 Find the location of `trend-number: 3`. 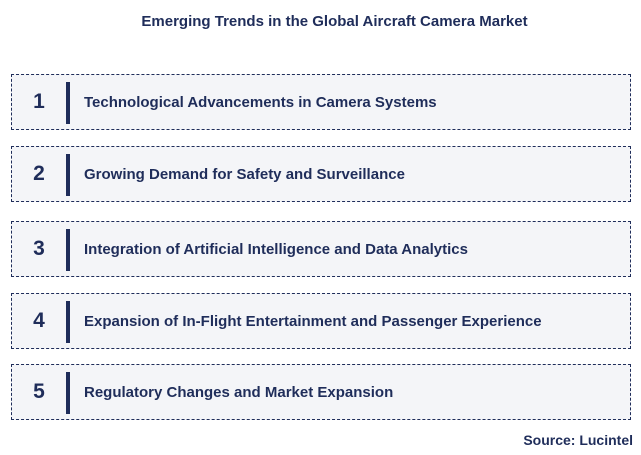

trend-number: 3 is located at coordinates (39, 248).